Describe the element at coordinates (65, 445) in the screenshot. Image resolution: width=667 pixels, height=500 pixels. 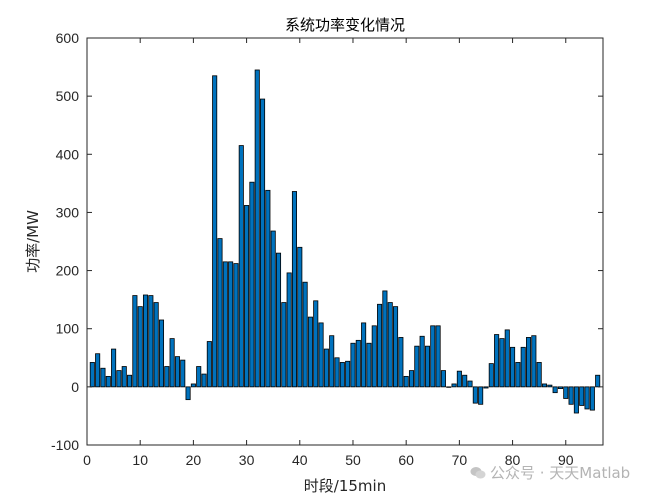
I see `y-tick-label: -100` at that location.